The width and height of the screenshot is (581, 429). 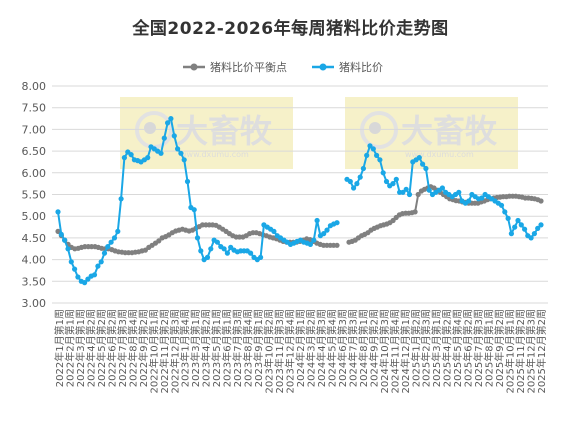 What do you see at coordinates (363, 348) in the screenshot?
I see `x-tick-label: 2024年8月第1周` at bounding box center [363, 348].